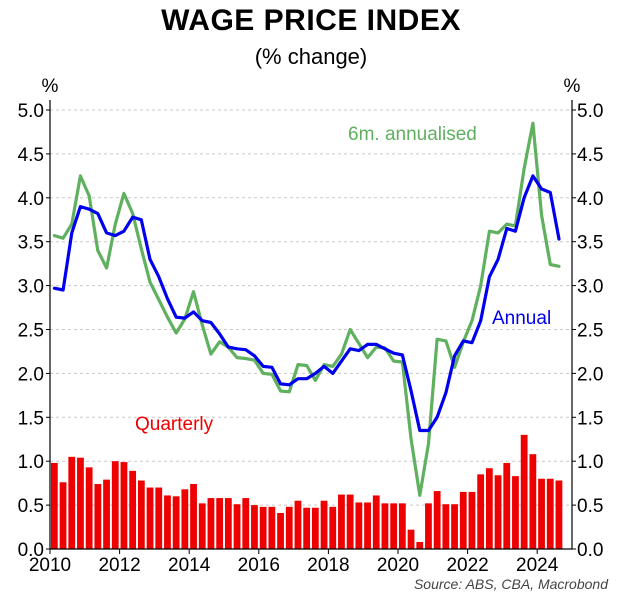 This screenshot has width=622, height=610. I want to click on y-tick-label-left: 2.5, so click(31, 331).